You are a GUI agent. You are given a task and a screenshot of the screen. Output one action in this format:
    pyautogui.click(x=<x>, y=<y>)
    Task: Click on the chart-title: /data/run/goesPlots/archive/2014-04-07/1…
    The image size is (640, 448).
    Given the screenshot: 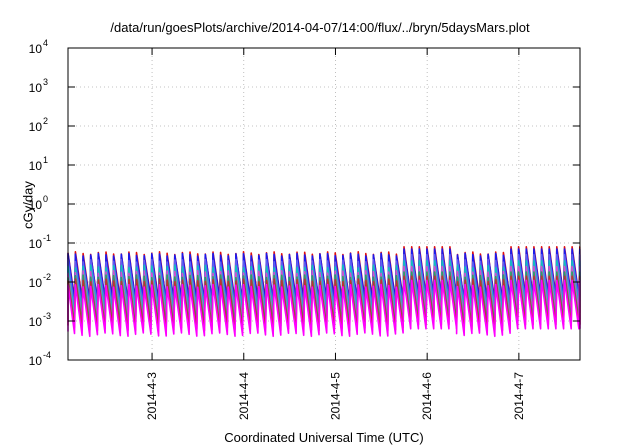 What is the action you would take?
    pyautogui.click(x=320, y=27)
    